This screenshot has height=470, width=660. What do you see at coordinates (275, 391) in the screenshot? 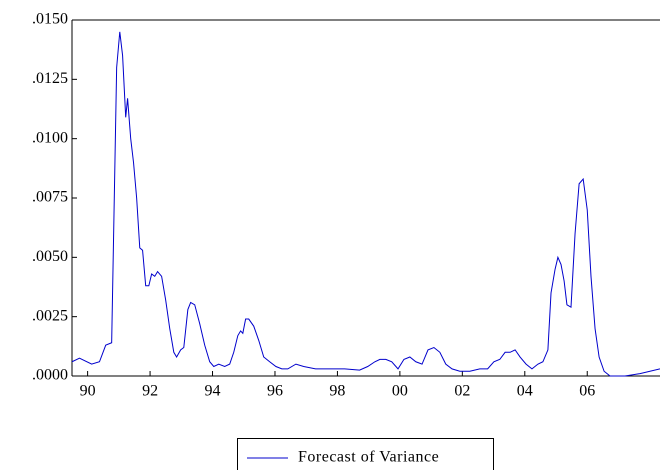
I see `x-tick-label: 96` at bounding box center [275, 391].